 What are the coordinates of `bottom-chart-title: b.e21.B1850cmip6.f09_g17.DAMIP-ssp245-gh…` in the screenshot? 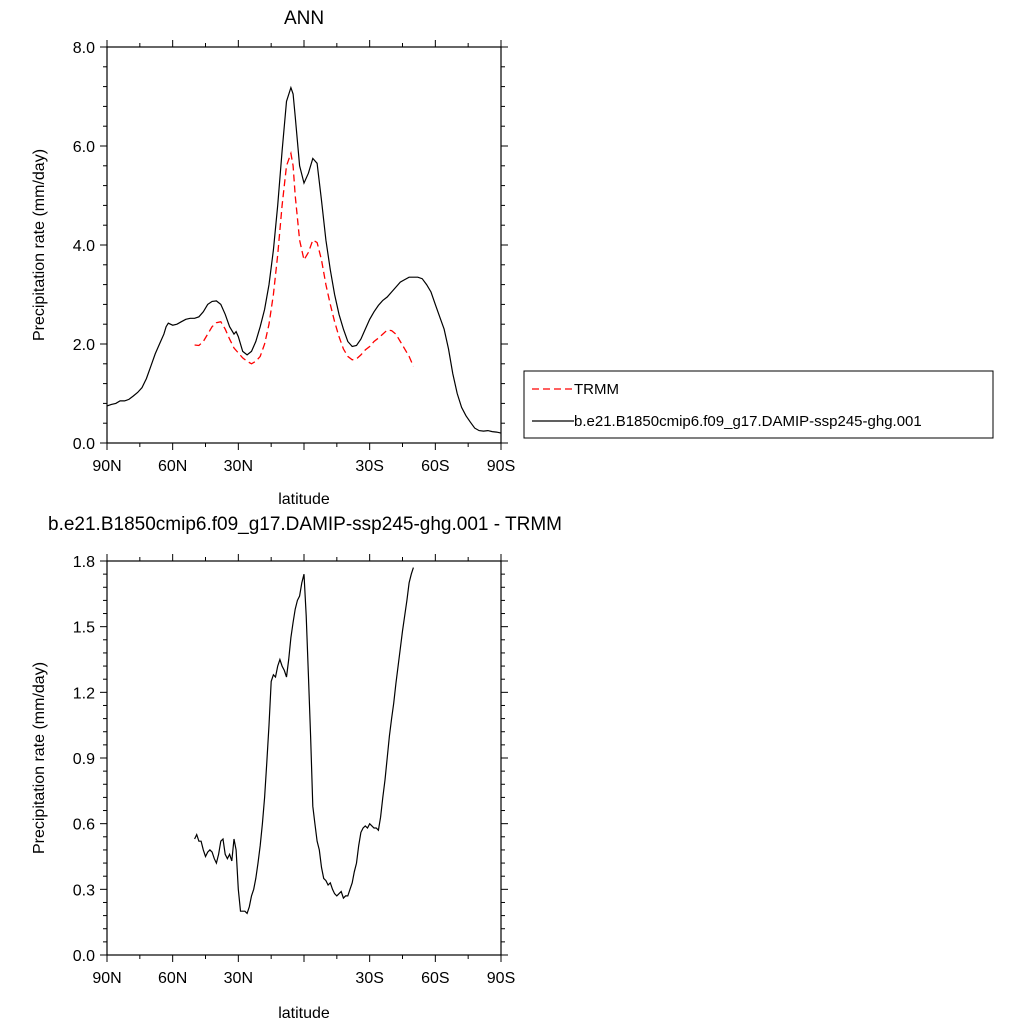 It's located at (305, 524).